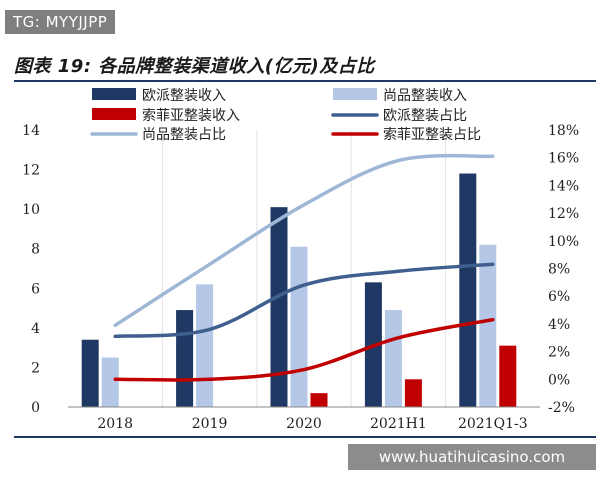 Image resolution: width=600 pixels, height=480 pixels. I want to click on y-right-tick-label: 0%, so click(559, 380).